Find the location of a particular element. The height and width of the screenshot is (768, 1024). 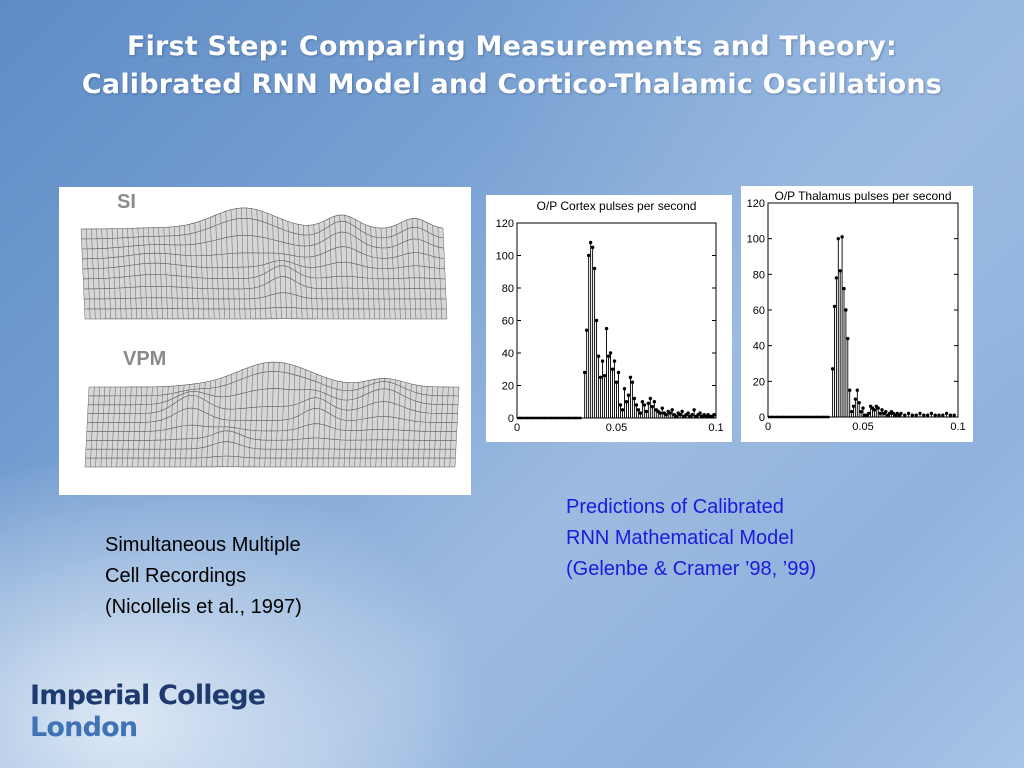

y-tick-label: 120 is located at coordinates (505, 224).